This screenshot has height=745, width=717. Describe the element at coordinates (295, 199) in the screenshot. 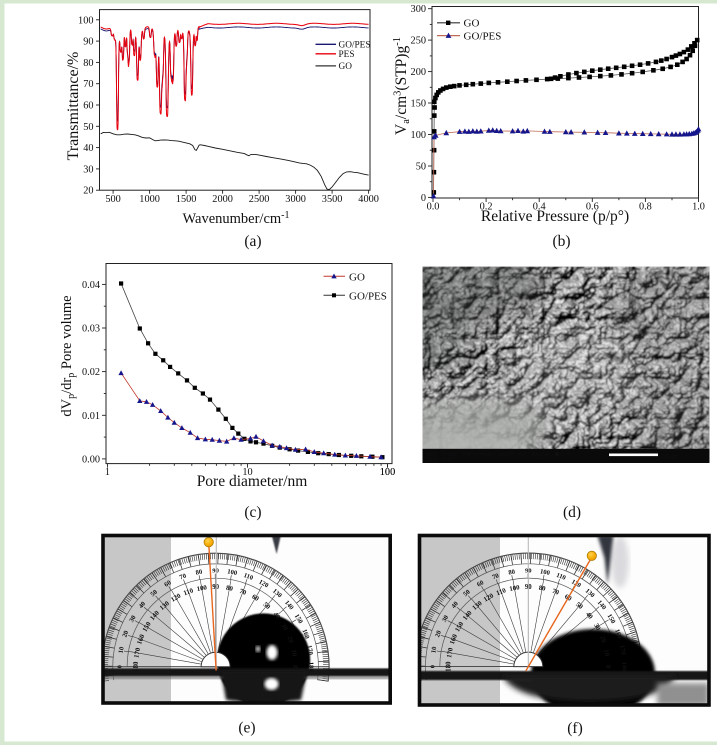

I see `svg-text: 3000` at that location.